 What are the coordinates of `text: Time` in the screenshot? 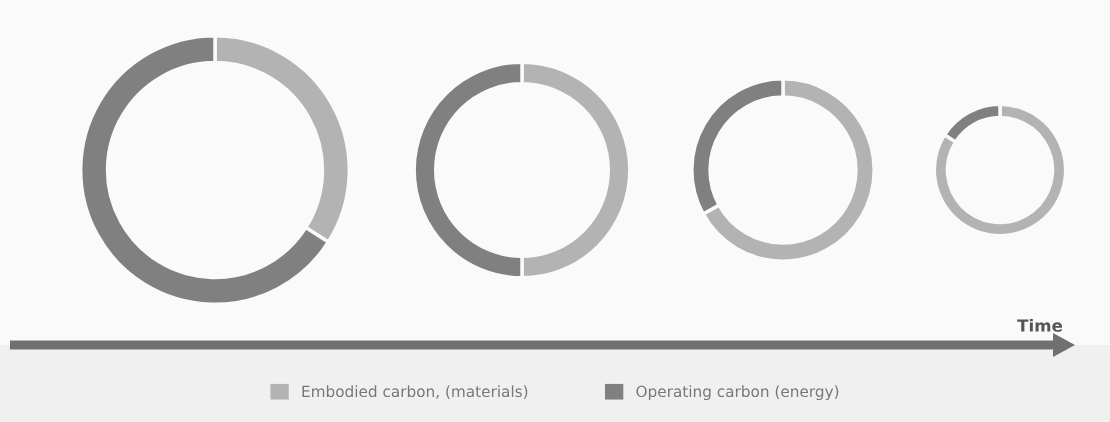 It's located at (1040, 325).